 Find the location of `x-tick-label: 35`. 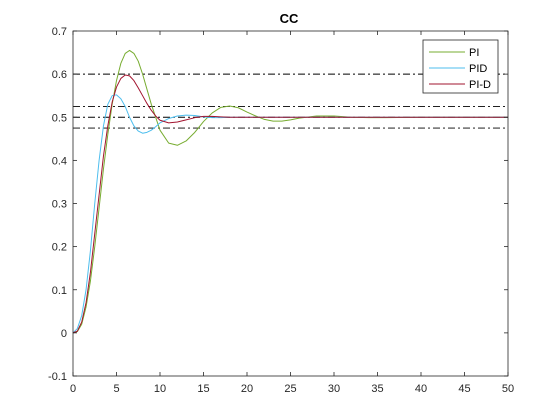

x-tick-label: 35 is located at coordinates (377, 389).